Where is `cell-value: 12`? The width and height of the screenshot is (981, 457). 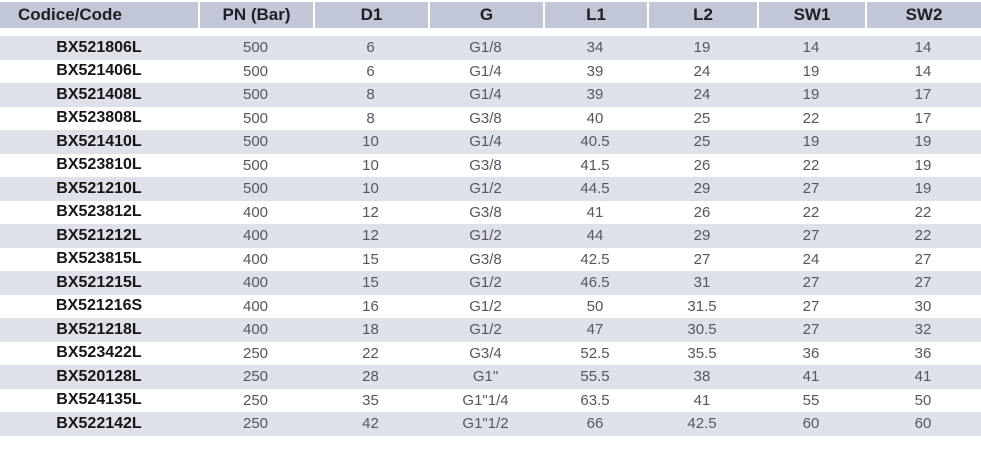 cell-value: 12 is located at coordinates (370, 236).